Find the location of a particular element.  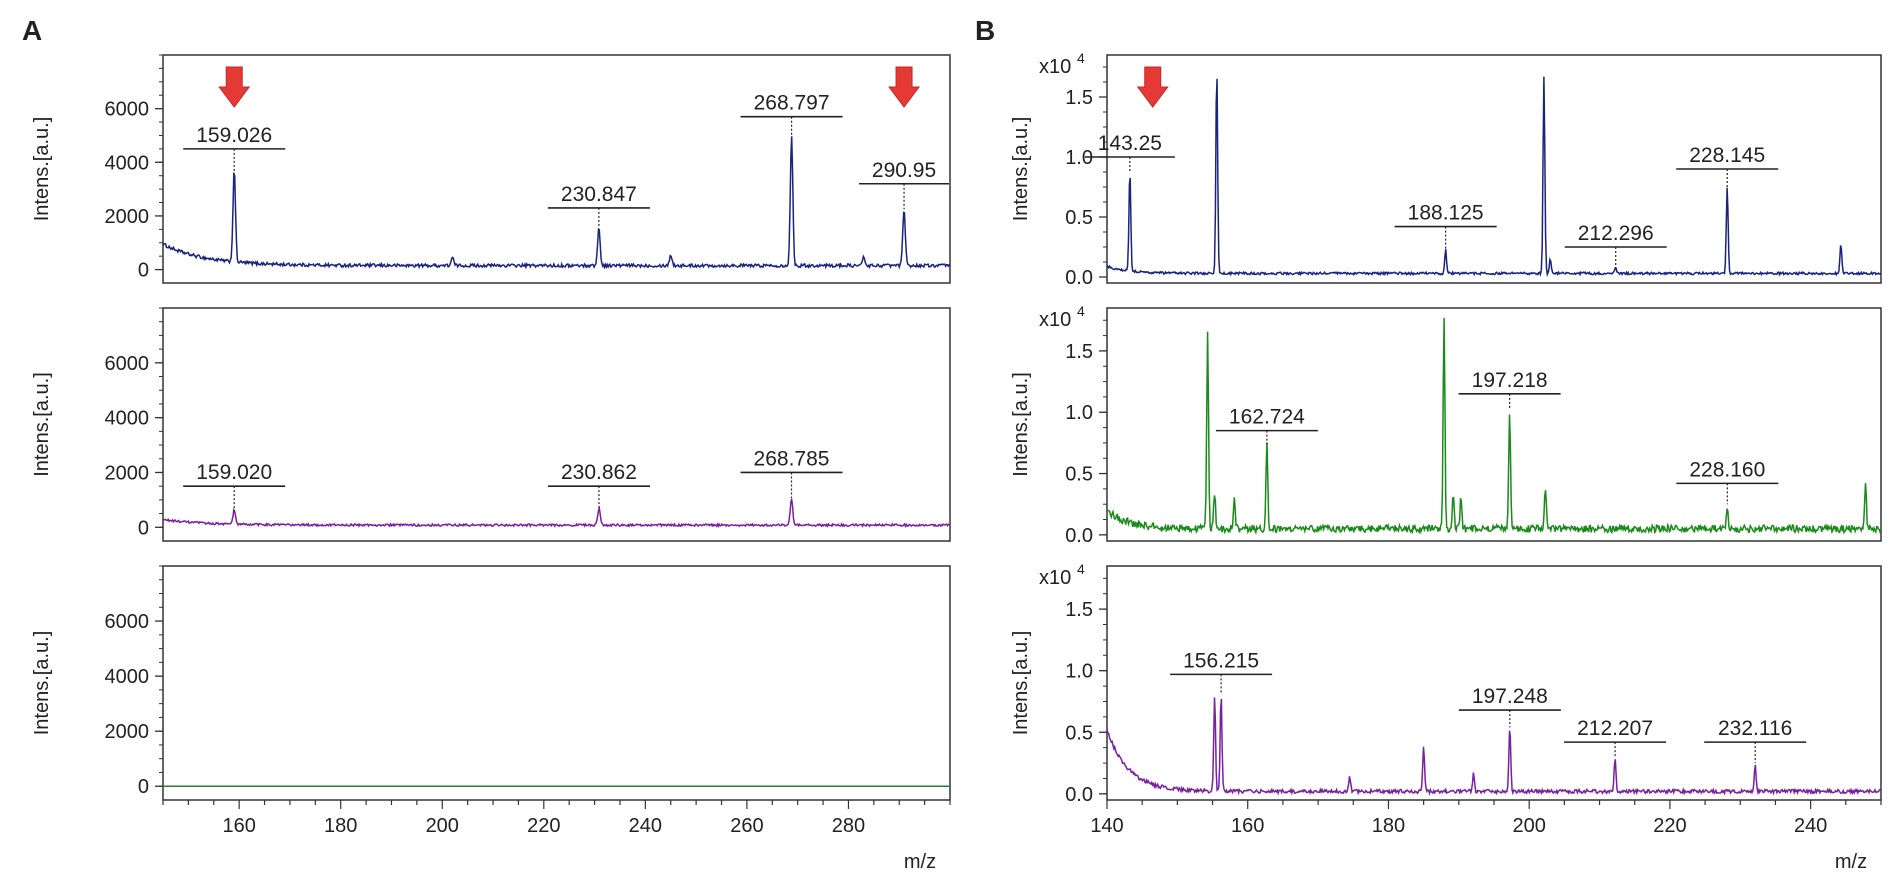

peak-label: 197.218 is located at coordinates (1510, 380).